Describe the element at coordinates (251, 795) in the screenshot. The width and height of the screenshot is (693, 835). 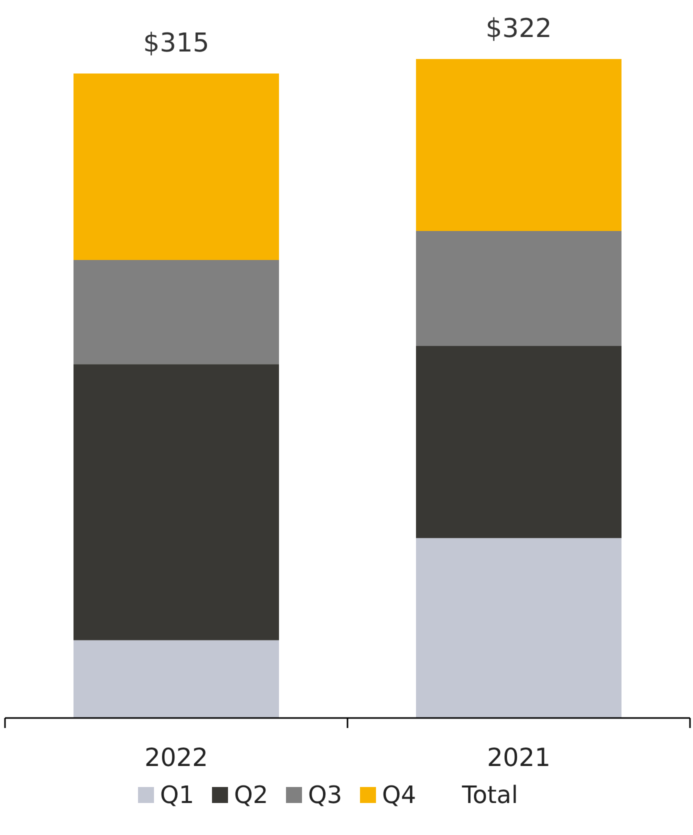
I see `legend-label: Q2` at that location.